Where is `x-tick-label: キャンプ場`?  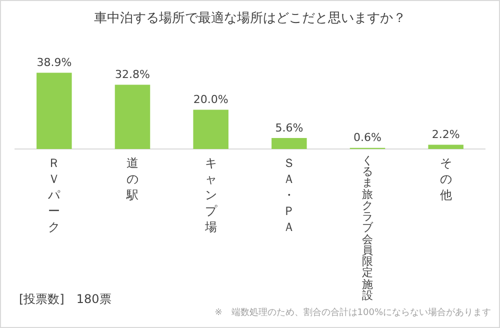 x-tick-label: キャンプ場 is located at coordinates (211, 195).